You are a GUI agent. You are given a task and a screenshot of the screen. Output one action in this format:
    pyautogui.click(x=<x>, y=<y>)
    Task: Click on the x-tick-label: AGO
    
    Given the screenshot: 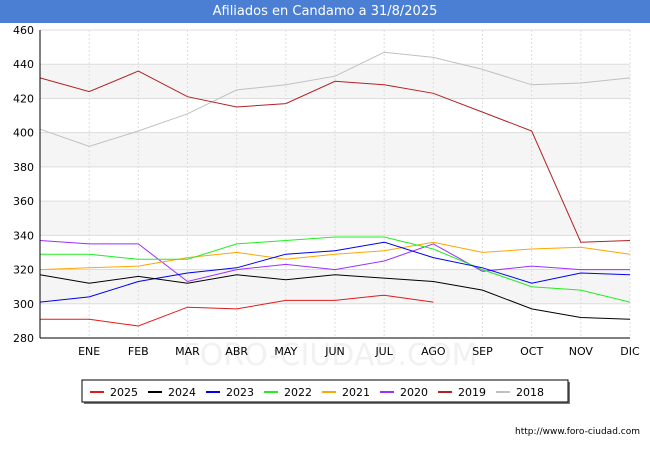 What is the action you would take?
    pyautogui.click(x=433, y=351)
    